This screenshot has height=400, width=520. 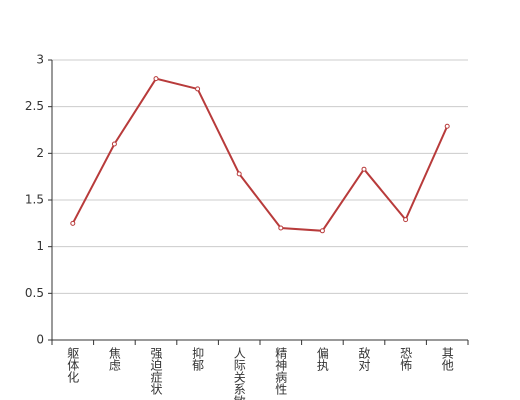 I want to click on y-tick-label: 3, so click(x=40, y=60).